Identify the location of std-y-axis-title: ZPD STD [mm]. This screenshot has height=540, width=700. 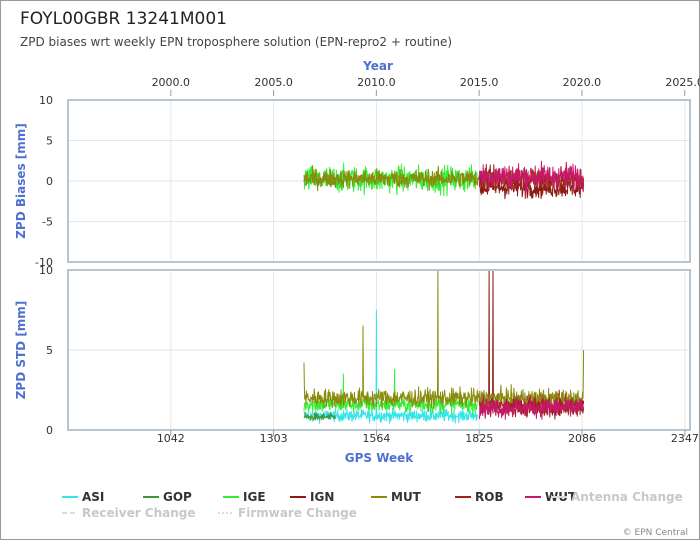
(21, 350).